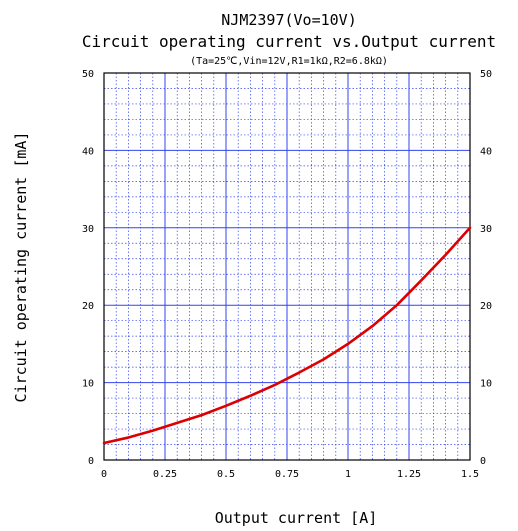 The height and width of the screenshot is (531, 518). Describe the element at coordinates (88, 229) in the screenshot. I see `y-tick-label-left: 30` at that location.